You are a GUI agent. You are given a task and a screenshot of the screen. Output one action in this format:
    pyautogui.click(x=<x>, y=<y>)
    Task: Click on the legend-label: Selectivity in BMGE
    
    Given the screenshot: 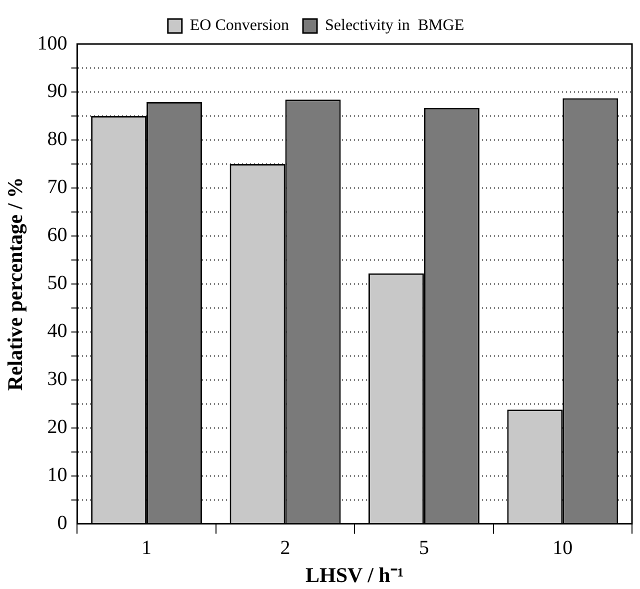 What is the action you would take?
    pyautogui.click(x=394, y=25)
    